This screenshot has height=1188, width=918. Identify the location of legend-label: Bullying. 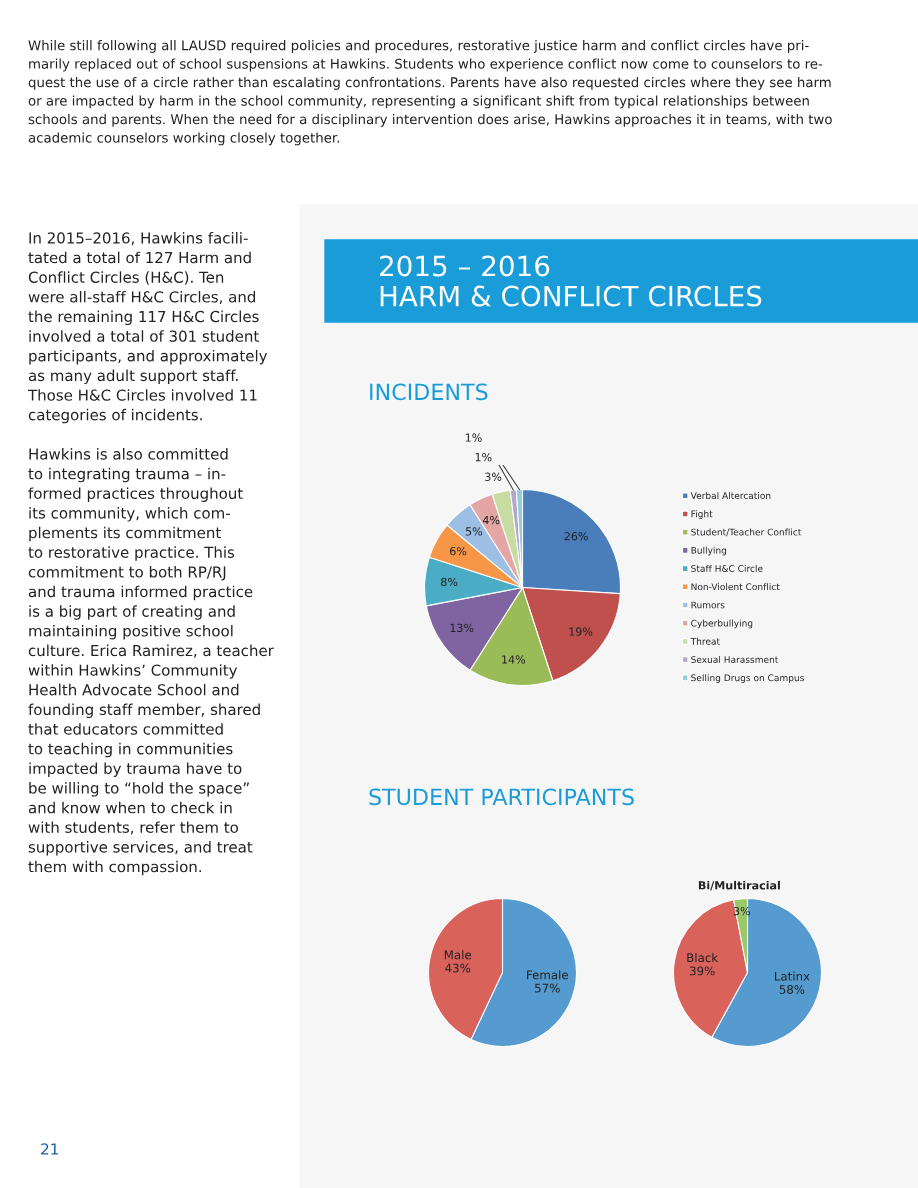
(709, 551).